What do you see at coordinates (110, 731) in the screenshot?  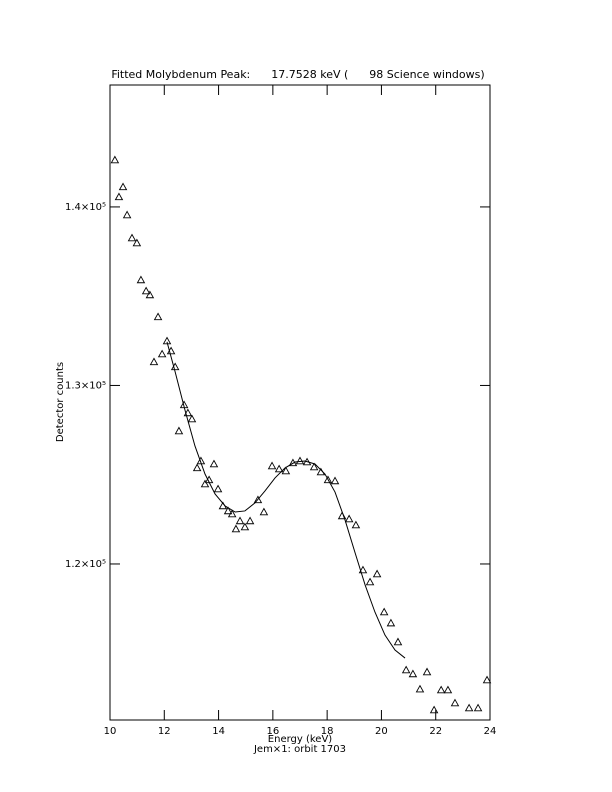 I see `x-tick-label: 10` at bounding box center [110, 731].